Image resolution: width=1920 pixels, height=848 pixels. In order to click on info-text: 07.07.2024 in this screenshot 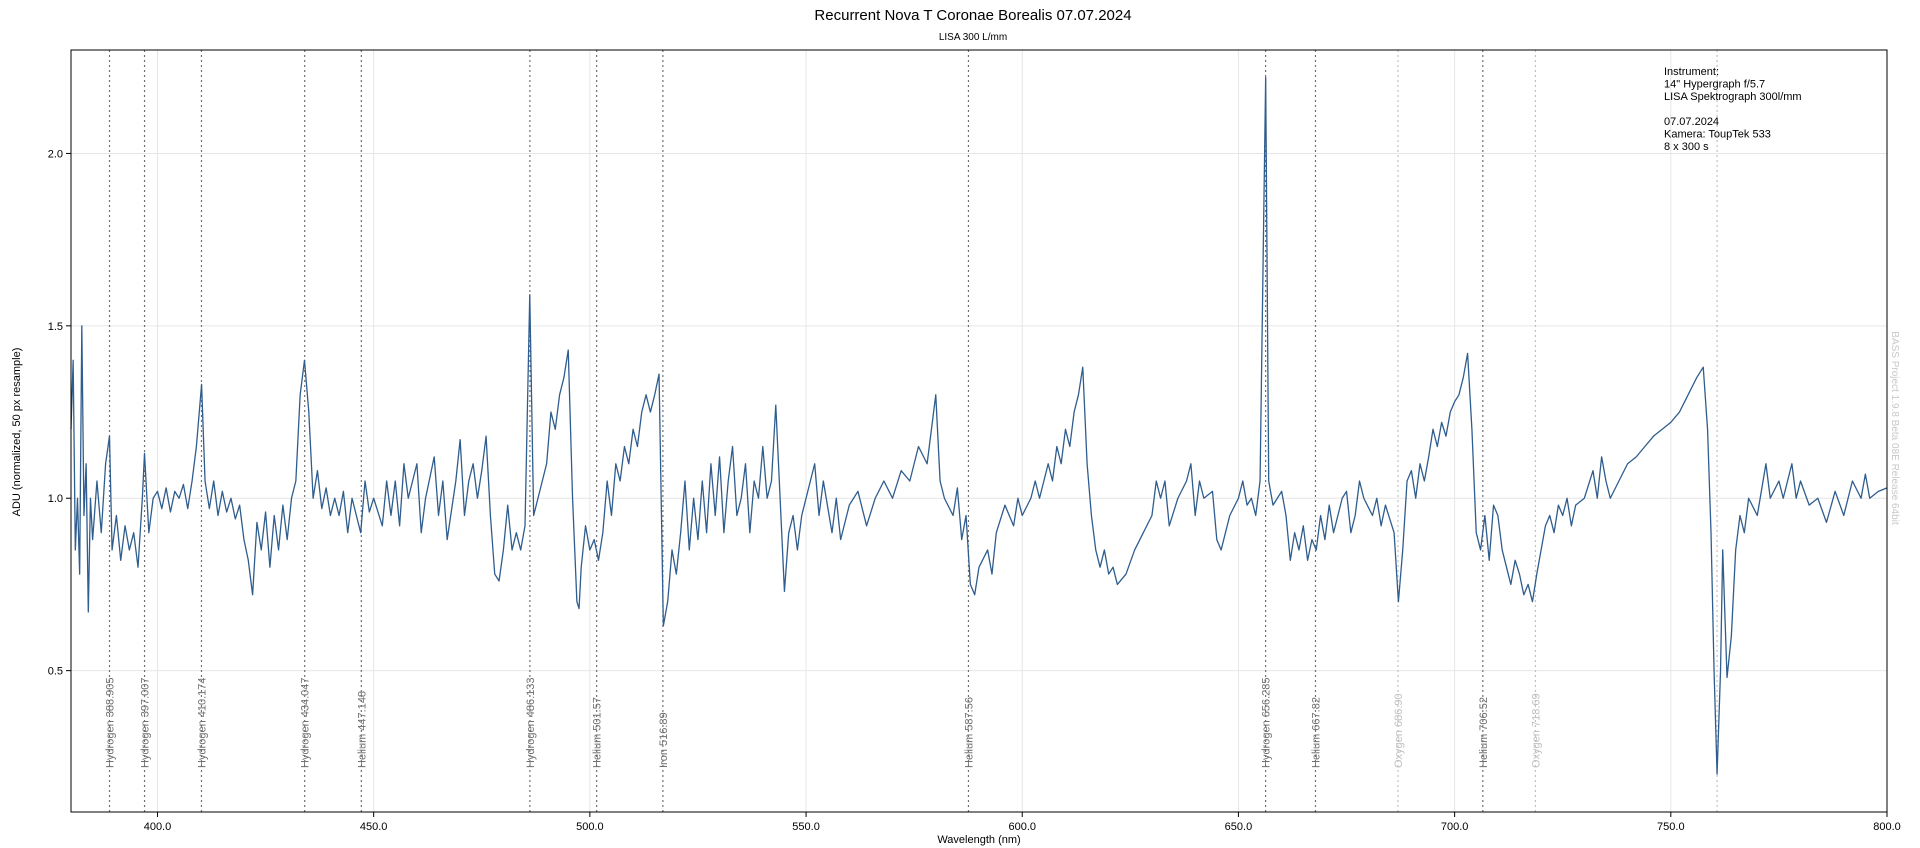, I will do `click(1691, 122)`.